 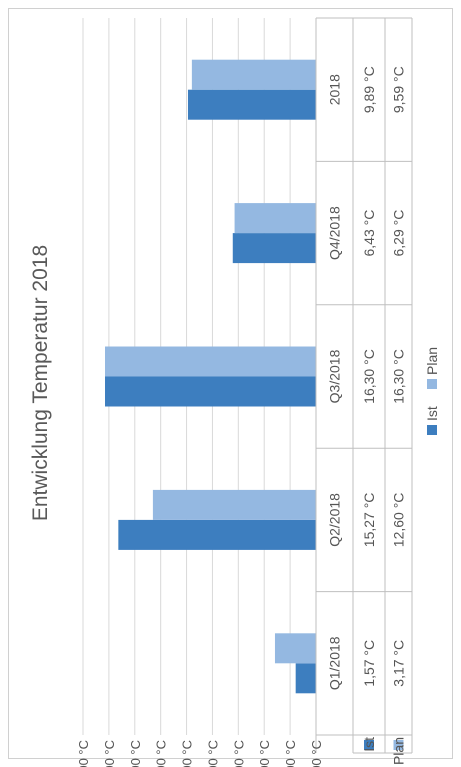 I want to click on y-tick-label: 16,00 °C, so click(x=109, y=753).